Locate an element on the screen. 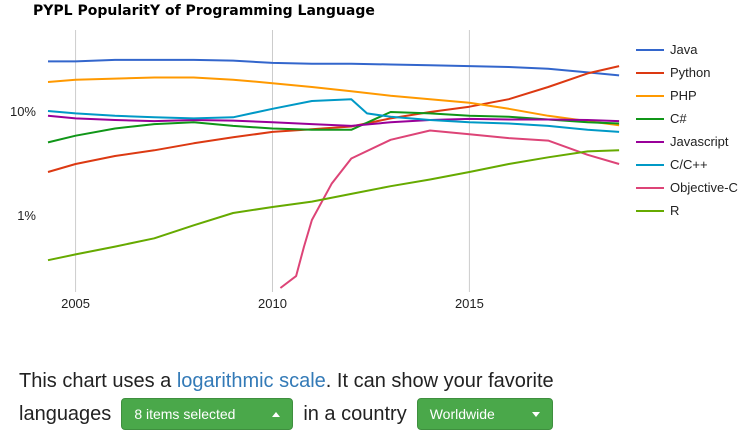 The image size is (753, 434). series-line-javascript is located at coordinates (333, 120).